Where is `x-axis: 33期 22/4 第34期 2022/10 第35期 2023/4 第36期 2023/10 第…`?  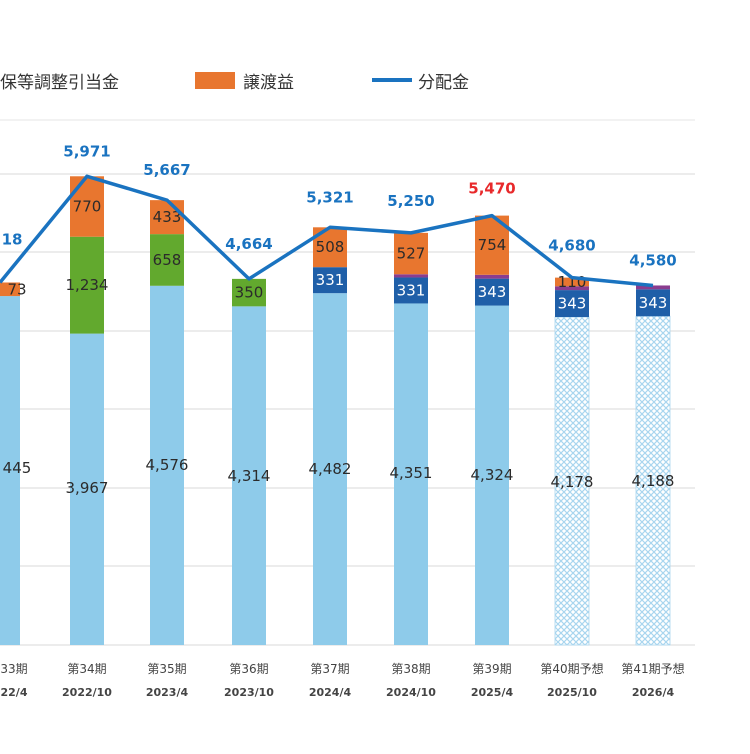 x-axis: 33期 22/4 第34期 2022/10 第35期 2023/4 第36期 2023/10 第… is located at coordinates (342, 680).